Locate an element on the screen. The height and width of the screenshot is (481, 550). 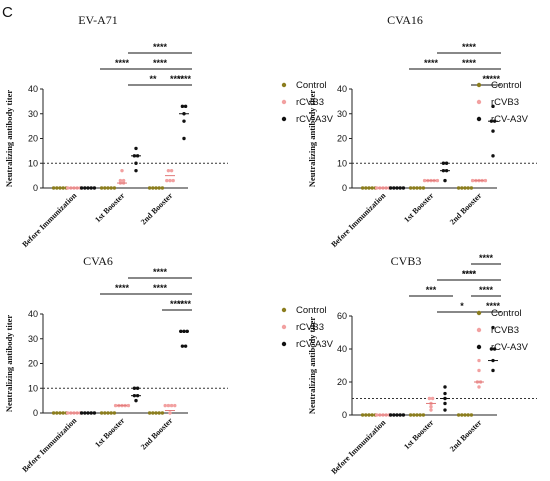
chart-title: EV-A71 is located at coordinates (98, 20).